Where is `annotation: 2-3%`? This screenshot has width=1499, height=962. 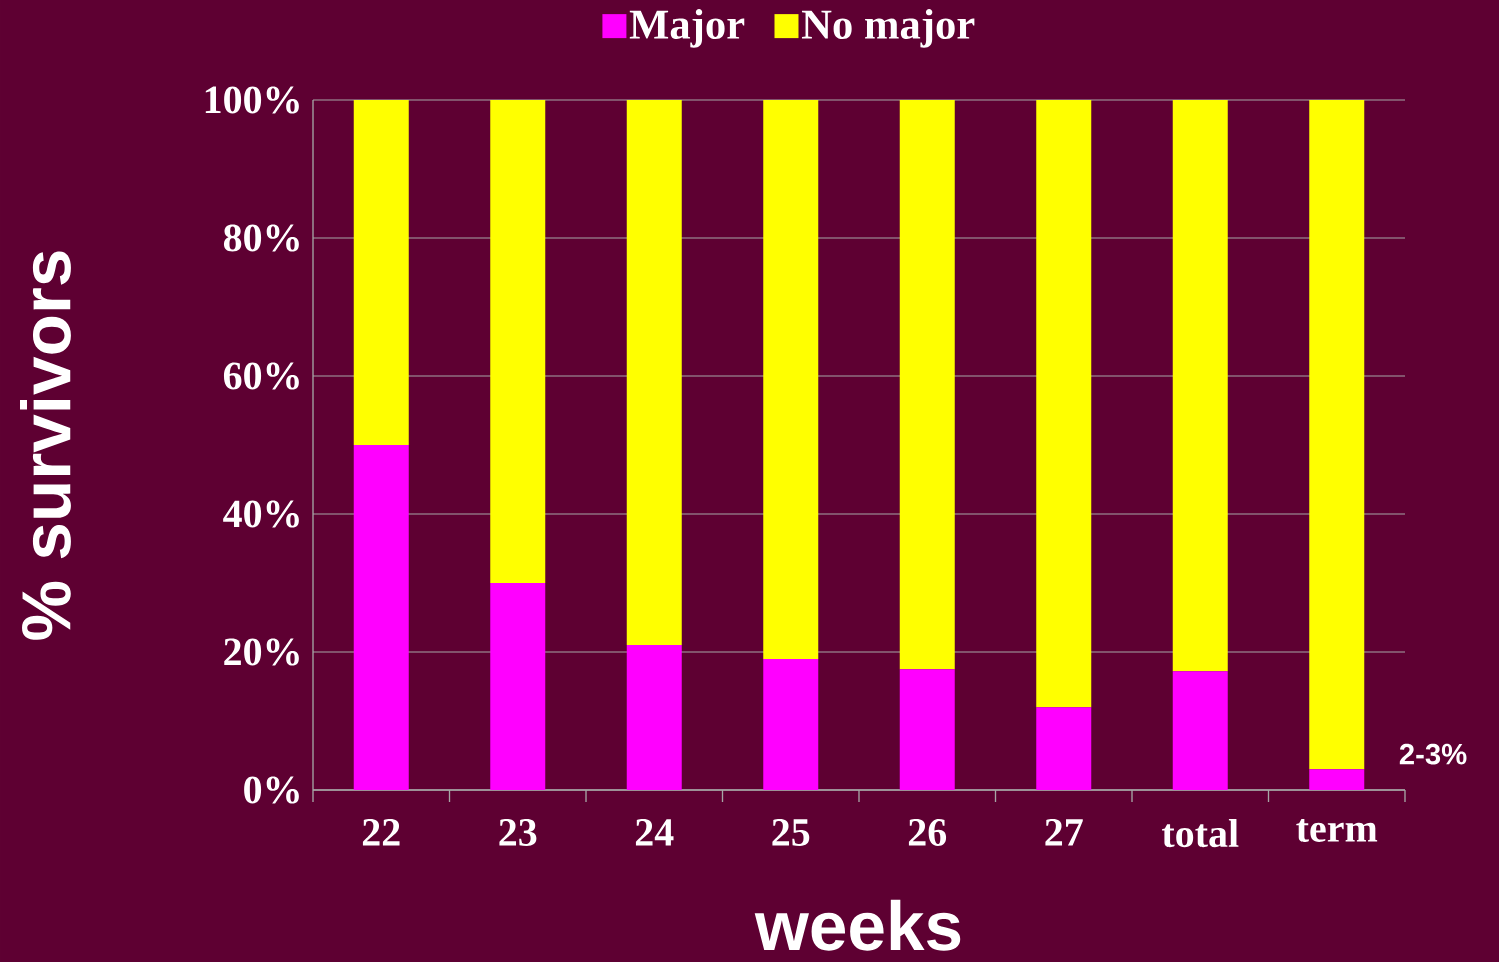
annotation: 2-3% is located at coordinates (1433, 754).